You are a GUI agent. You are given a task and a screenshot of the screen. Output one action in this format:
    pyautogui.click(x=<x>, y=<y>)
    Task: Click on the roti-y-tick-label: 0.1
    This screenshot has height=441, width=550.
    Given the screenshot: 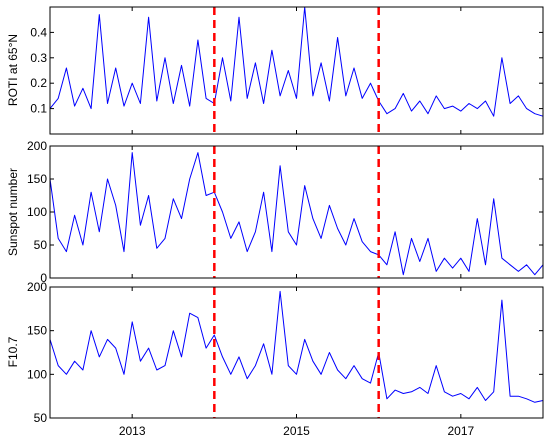 What is the action you would take?
    pyautogui.click(x=38, y=109)
    